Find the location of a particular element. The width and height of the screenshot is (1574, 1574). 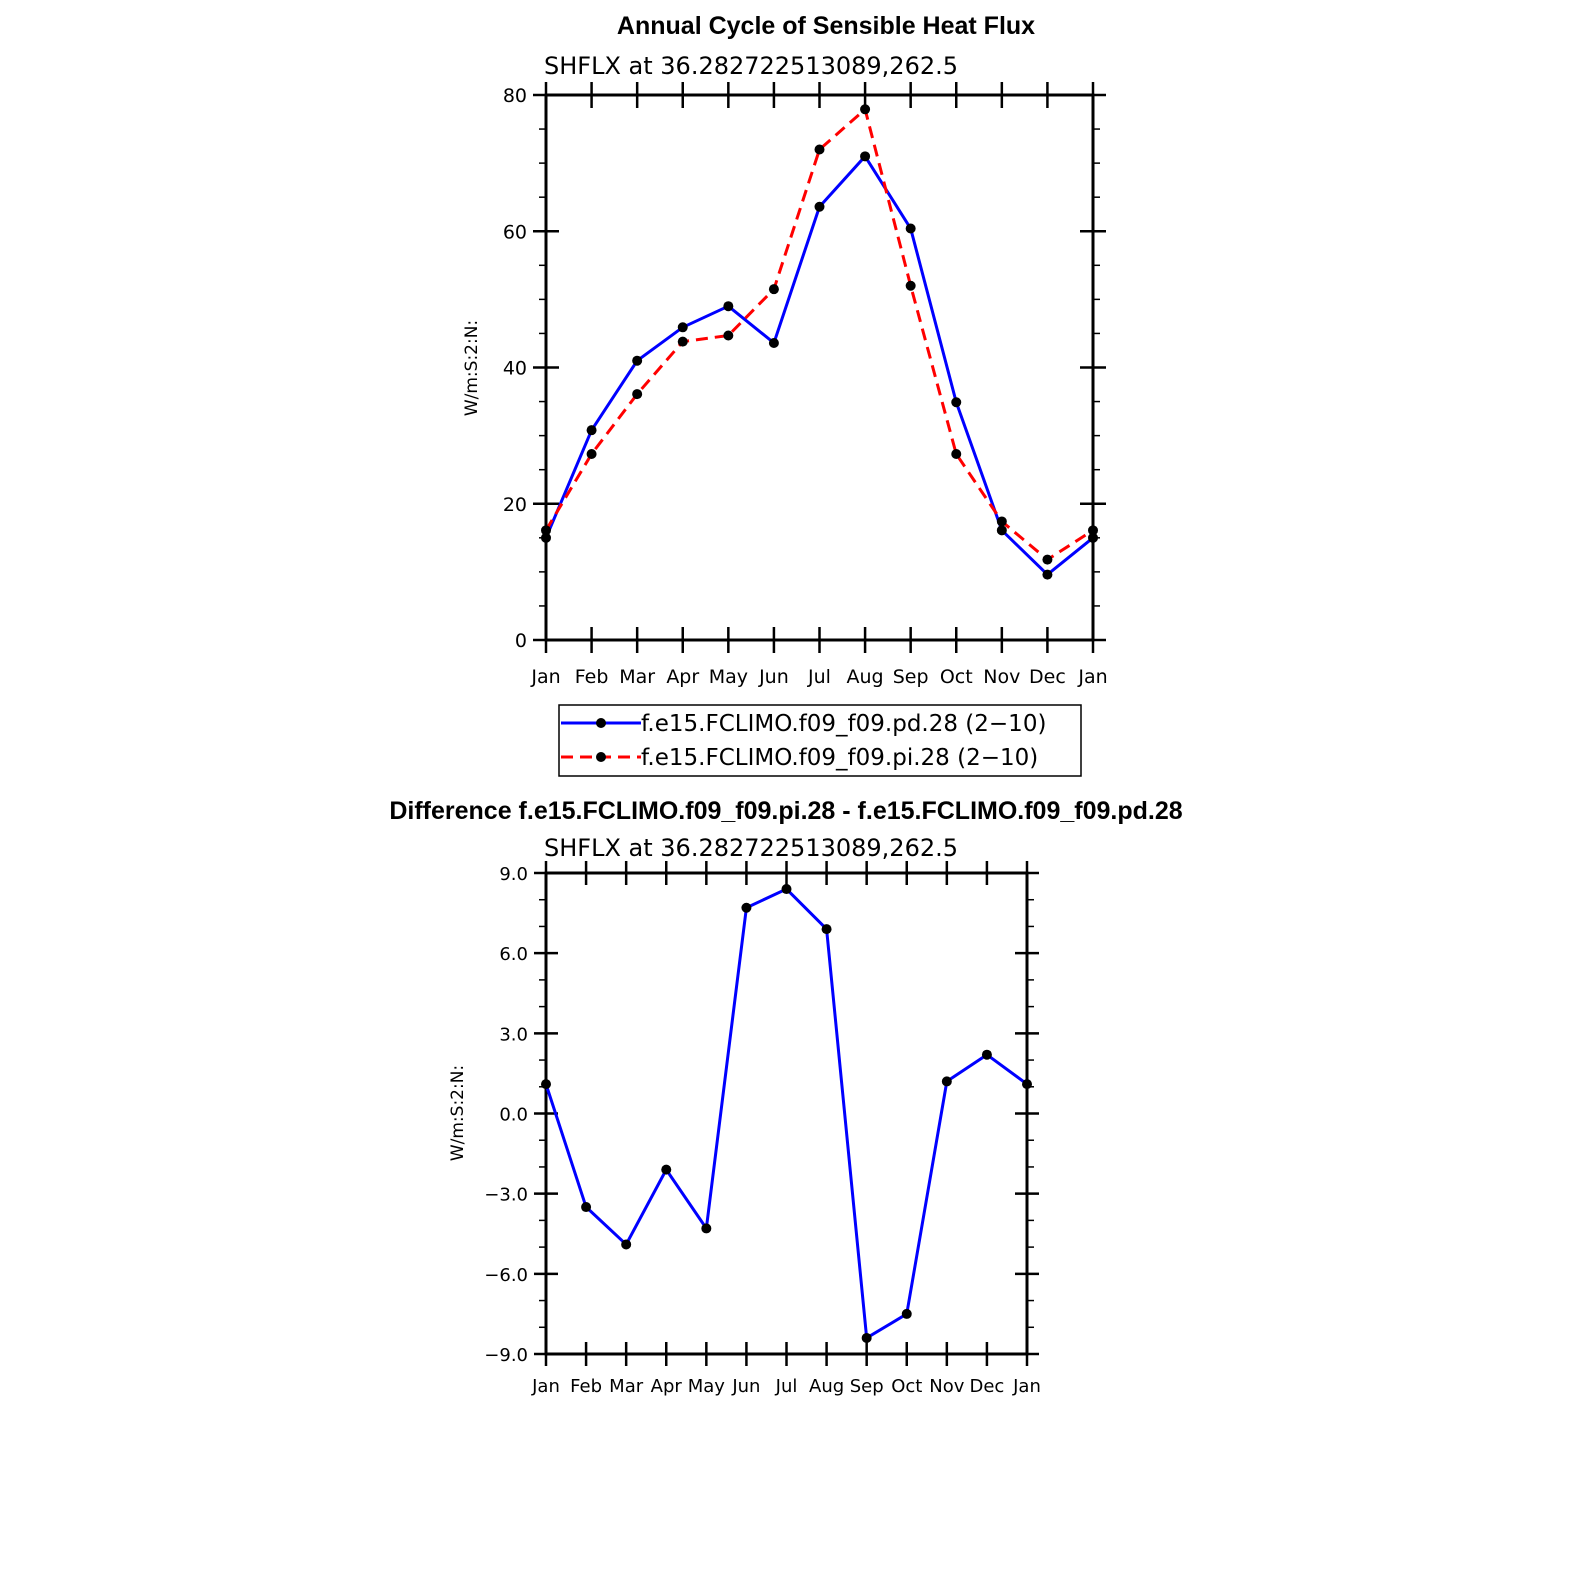

y-tick-label: 0.0 is located at coordinates (513, 1115).